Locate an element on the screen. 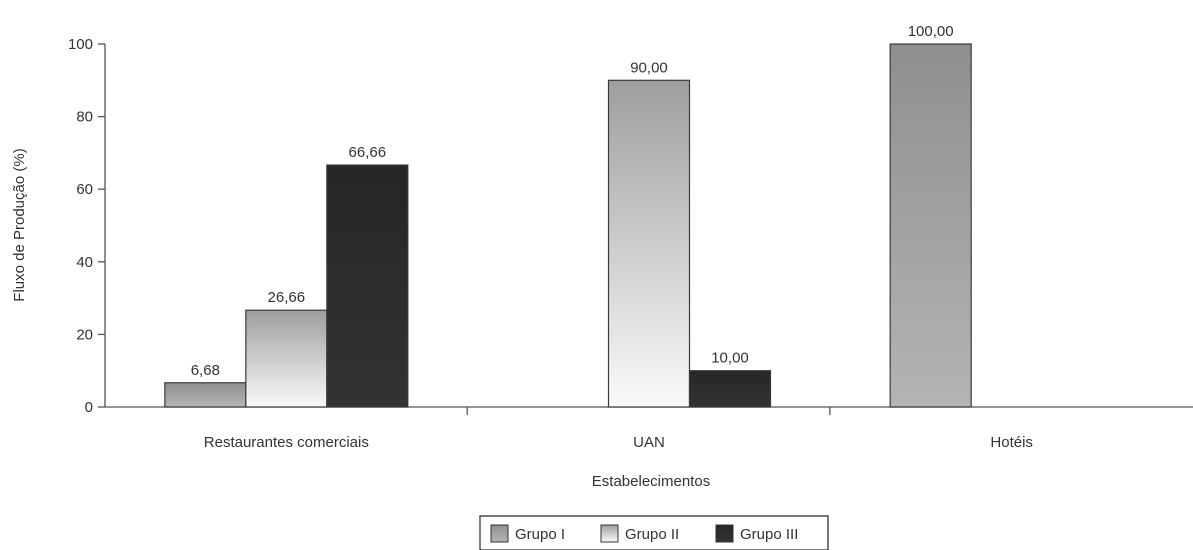 This screenshot has height=550, width=1193. x-tick-label: UAN is located at coordinates (649, 442).